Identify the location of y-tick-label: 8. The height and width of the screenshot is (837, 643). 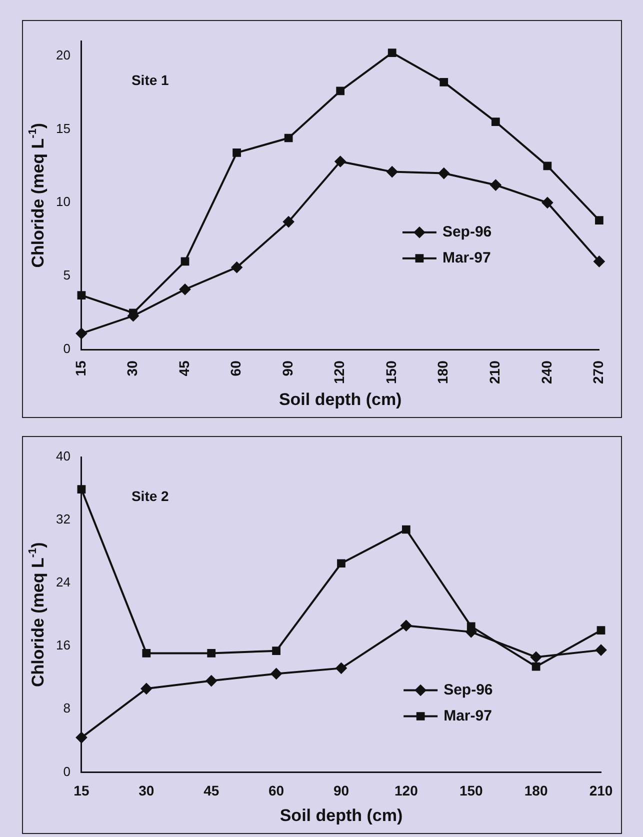
(66, 708).